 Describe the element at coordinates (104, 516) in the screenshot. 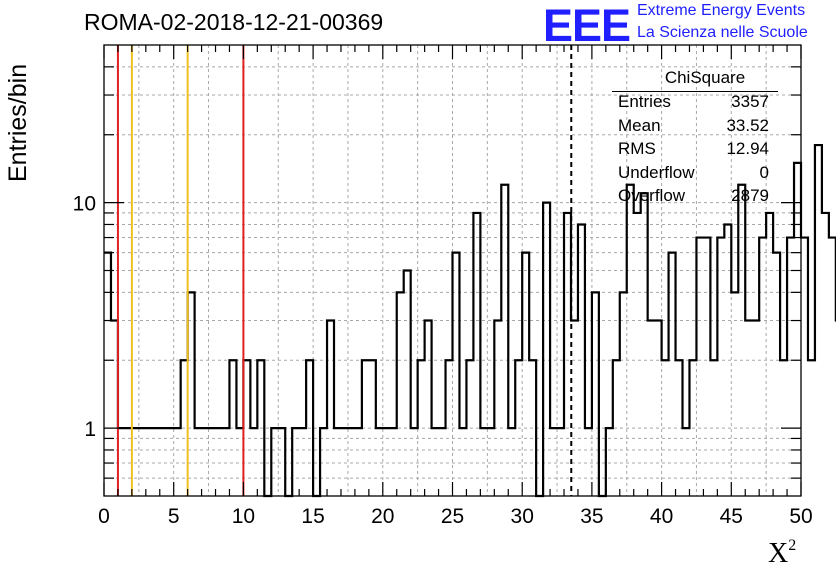

I see `x-tick-label: 0` at that location.